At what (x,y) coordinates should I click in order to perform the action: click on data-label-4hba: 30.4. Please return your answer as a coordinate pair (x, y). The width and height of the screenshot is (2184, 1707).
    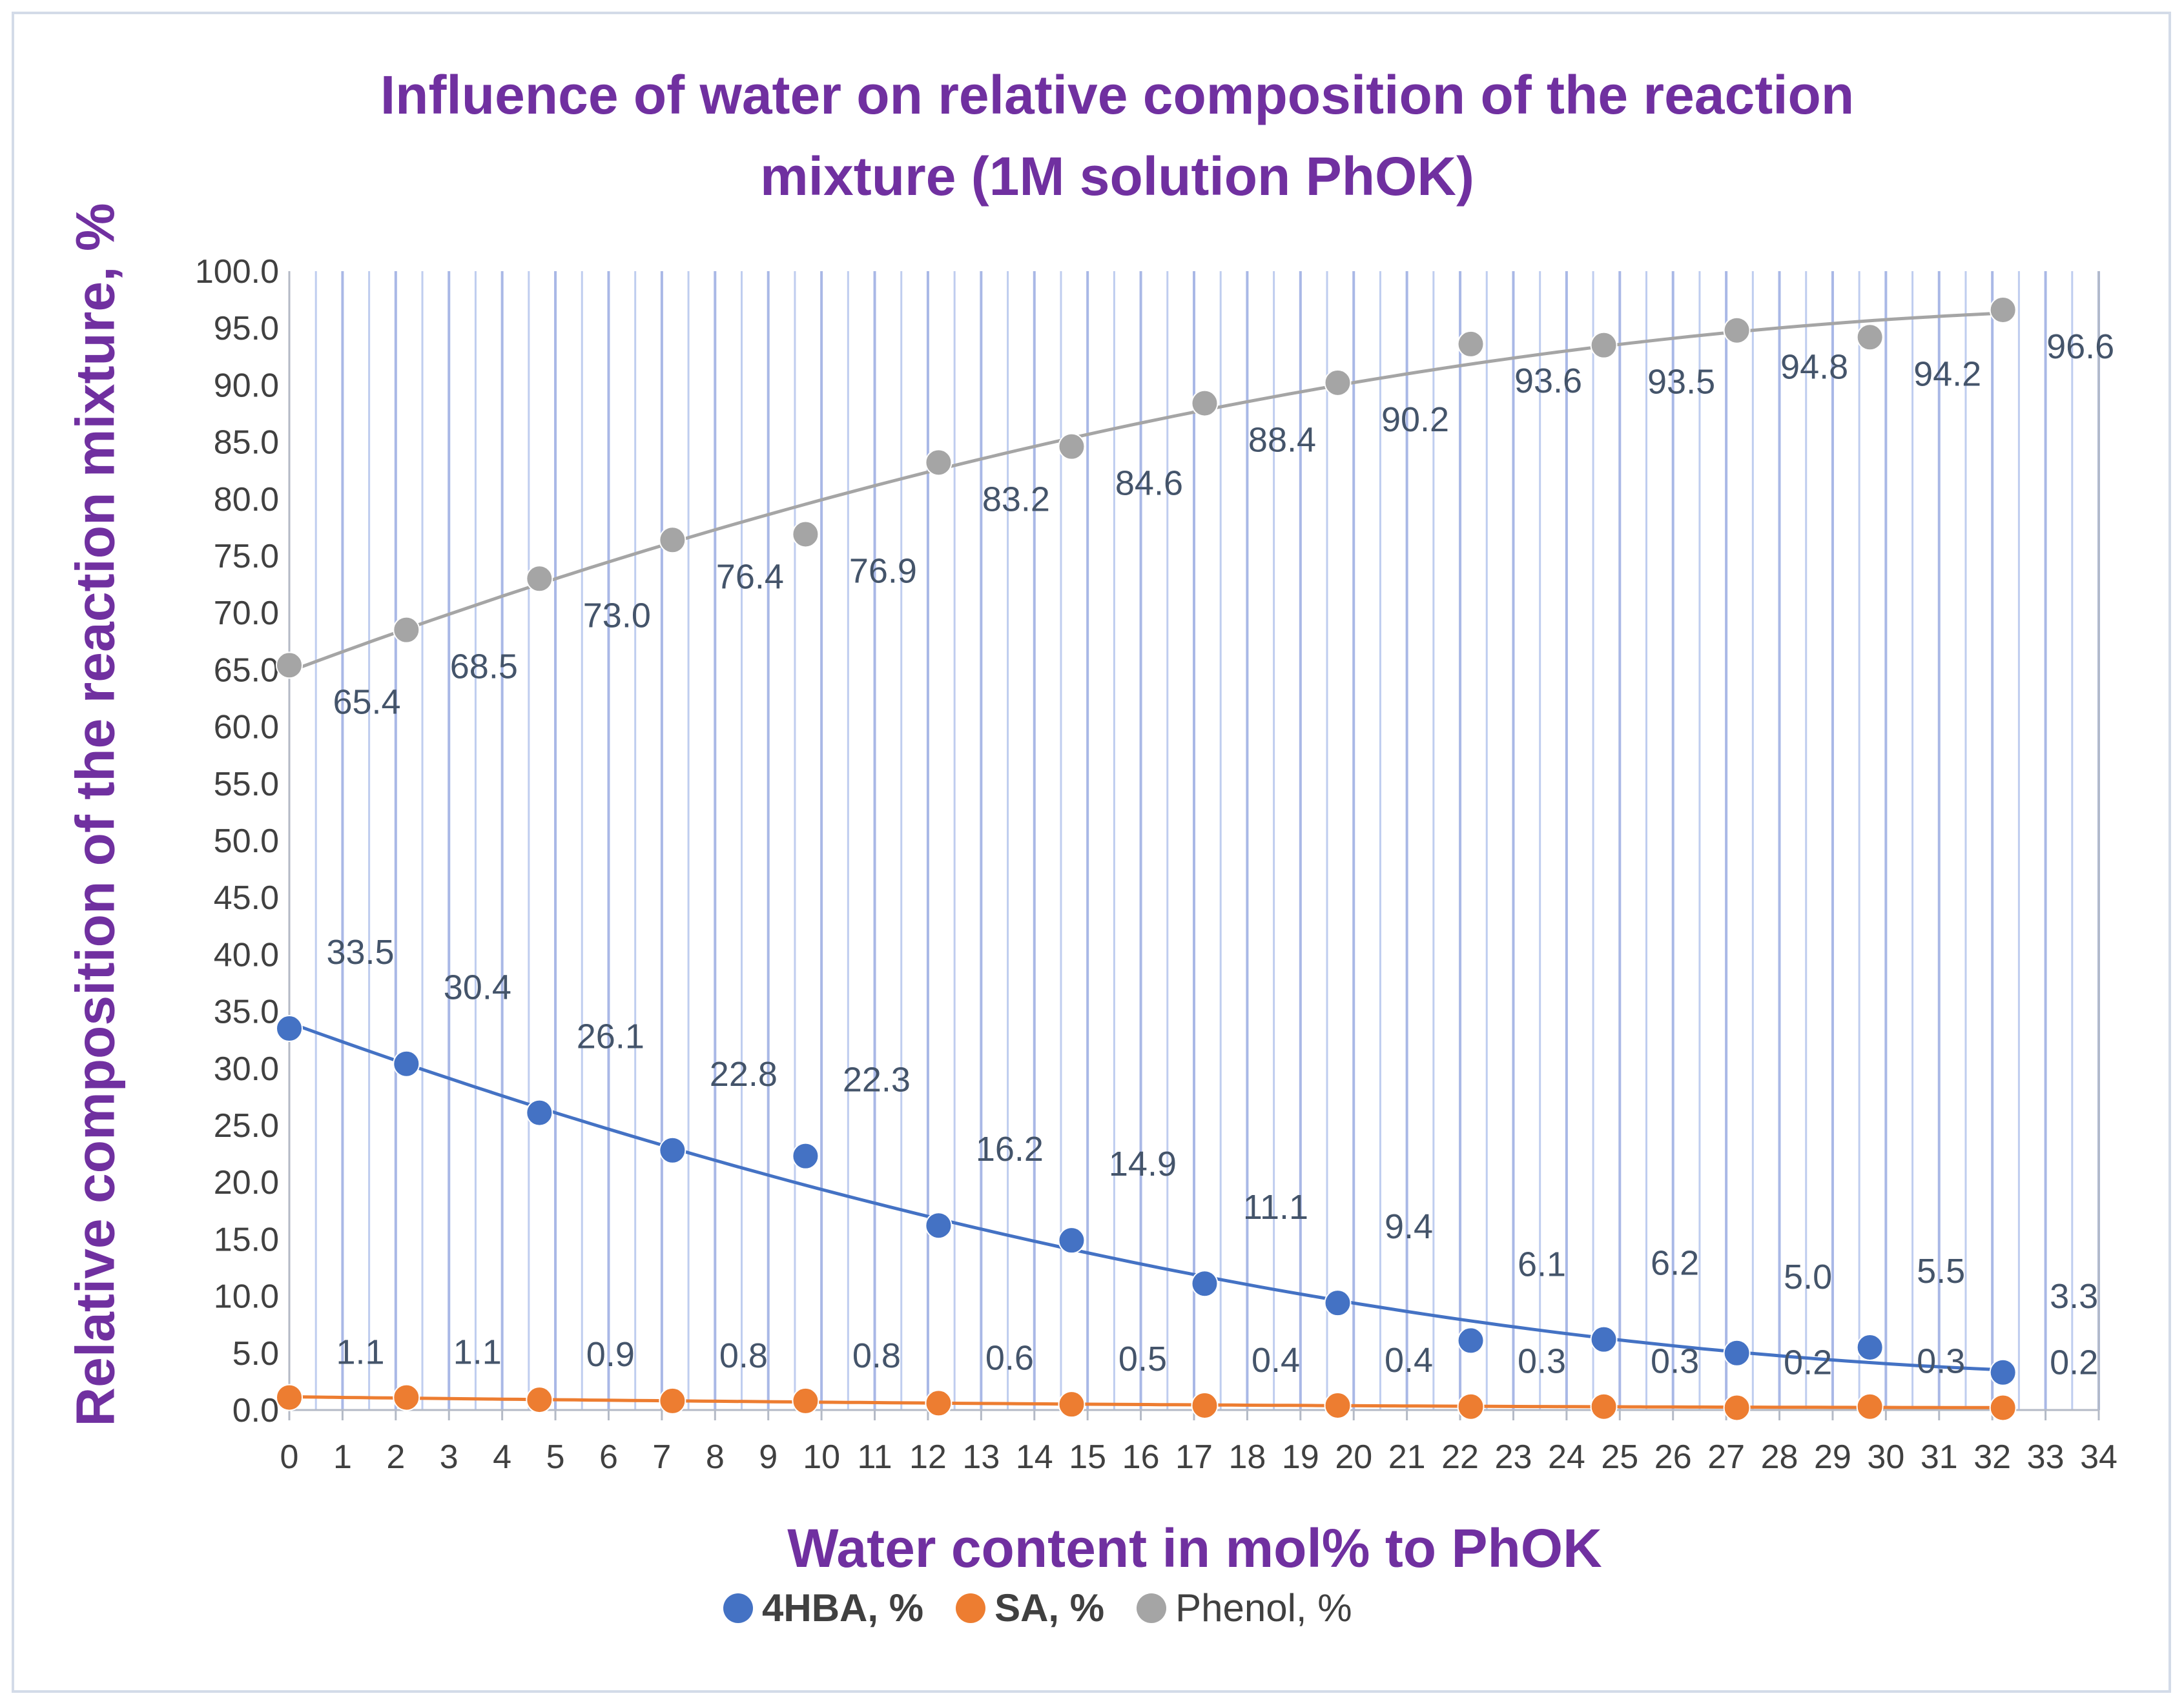
    Looking at the image, I should click on (477, 987).